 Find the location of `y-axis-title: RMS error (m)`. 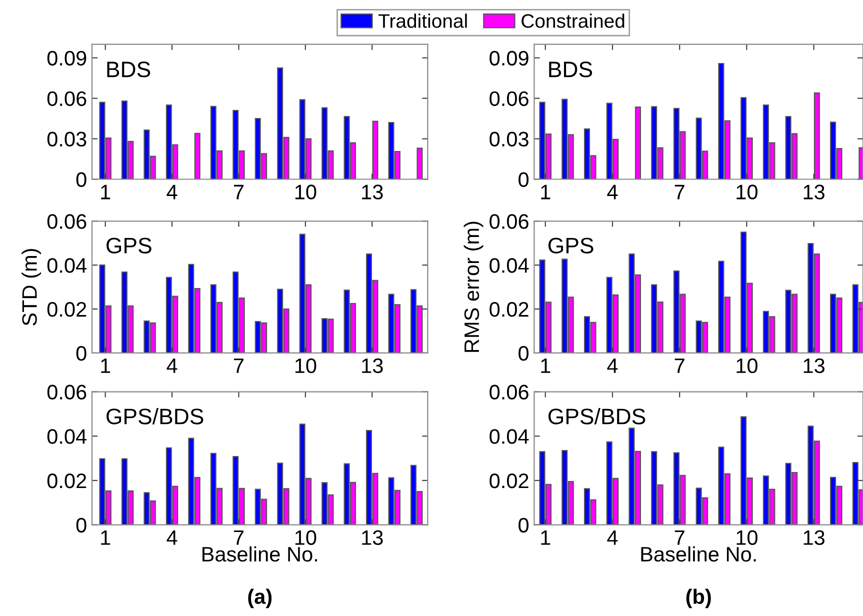

y-axis-title: RMS error (m) is located at coordinates (474, 287).